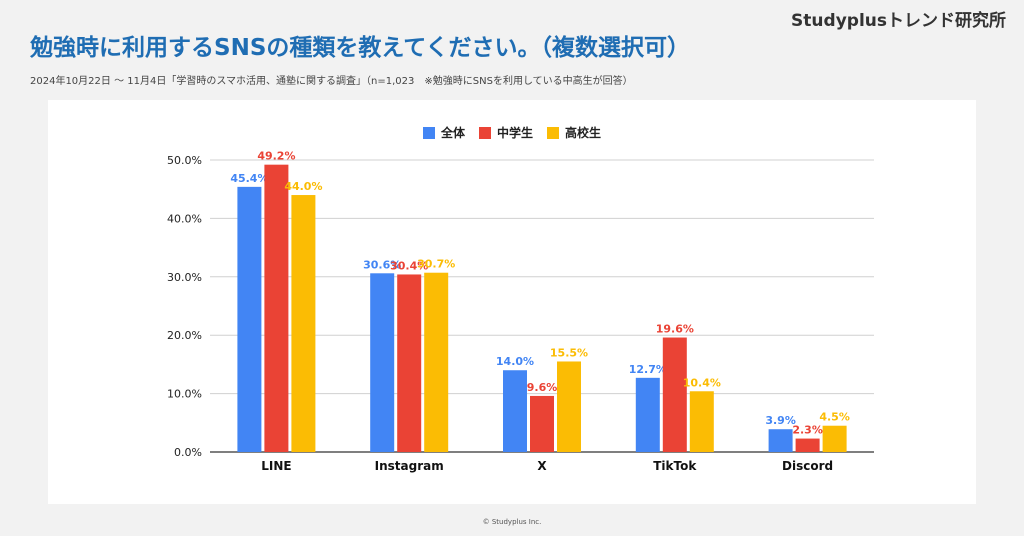  Describe the element at coordinates (807, 430) in the screenshot. I see `data-label: 2.3%` at that location.